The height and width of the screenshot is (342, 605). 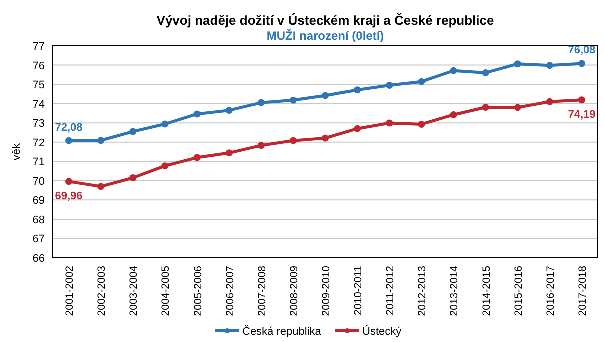 I want to click on chart-title: Vývoj naděje dožití v Ústeckém kraji a České republice, so click(x=325, y=20).